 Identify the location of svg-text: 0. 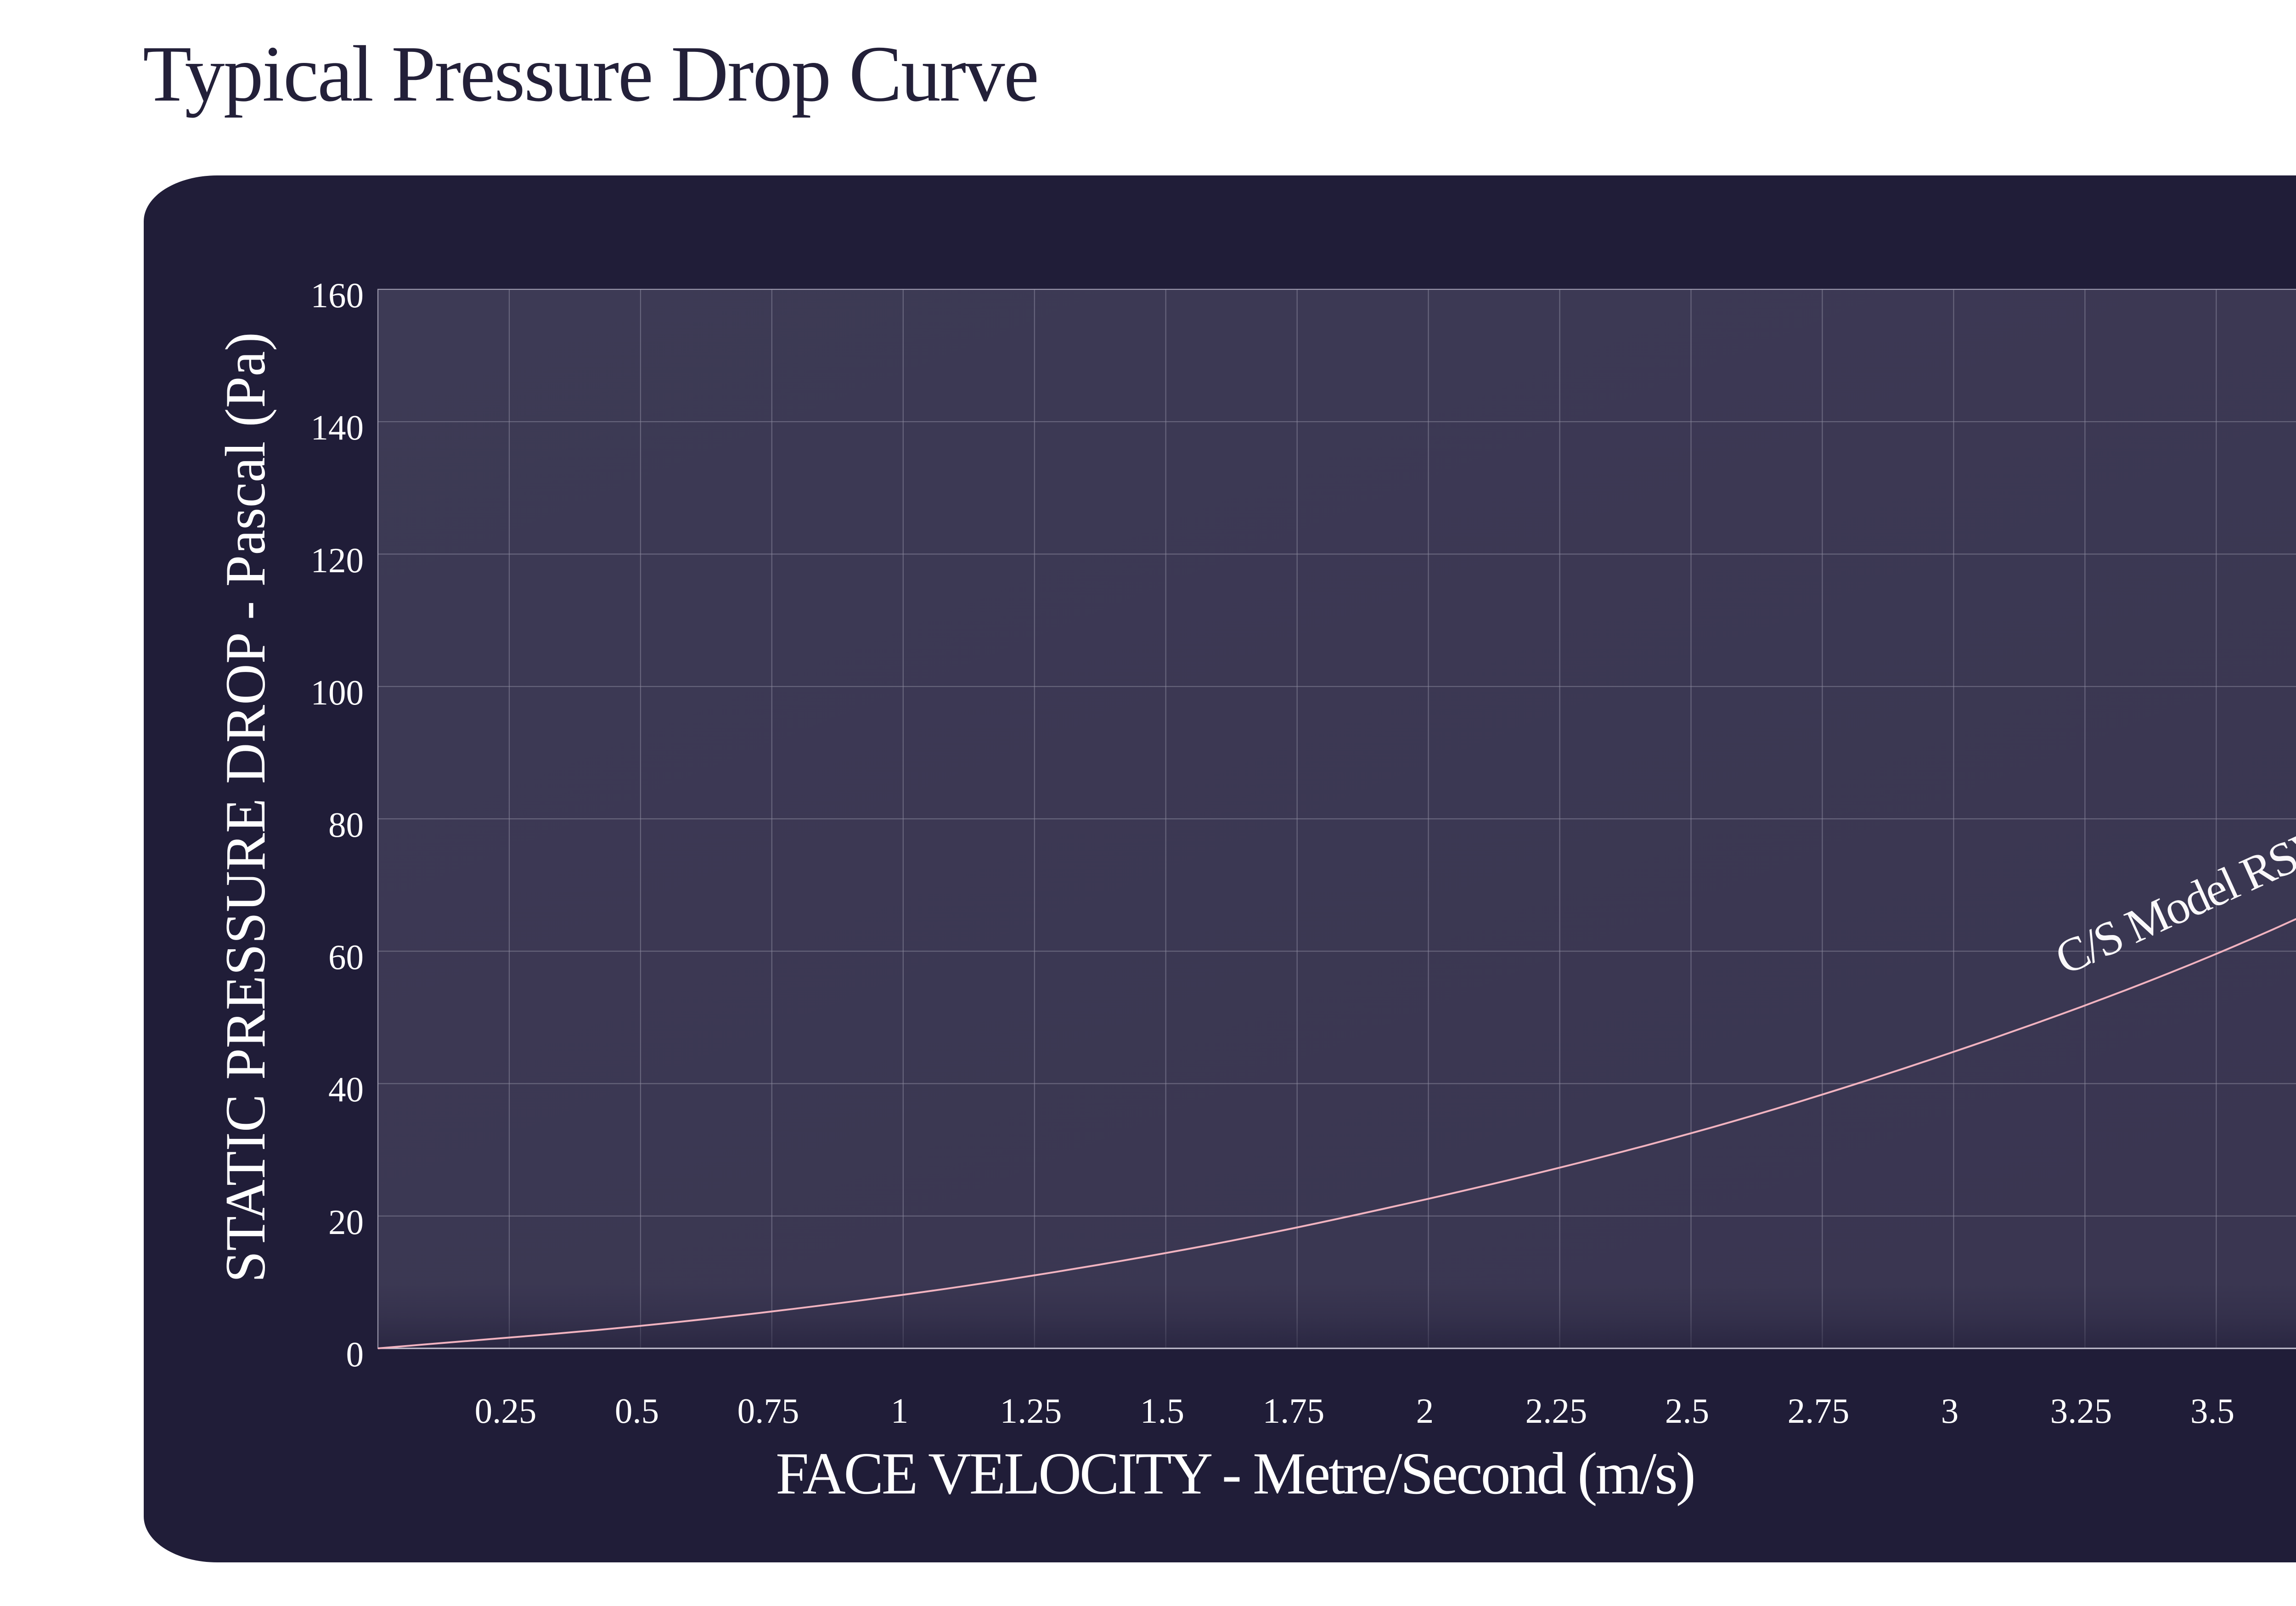
(355, 1354).